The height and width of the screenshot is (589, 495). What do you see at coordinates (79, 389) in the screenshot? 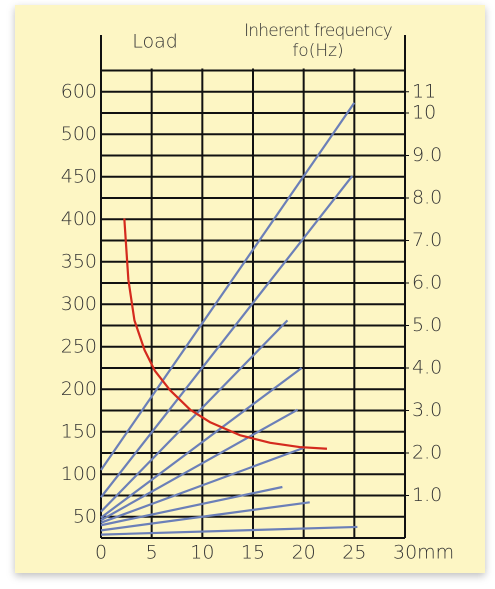
I see `y-tick-label: 200` at bounding box center [79, 389].